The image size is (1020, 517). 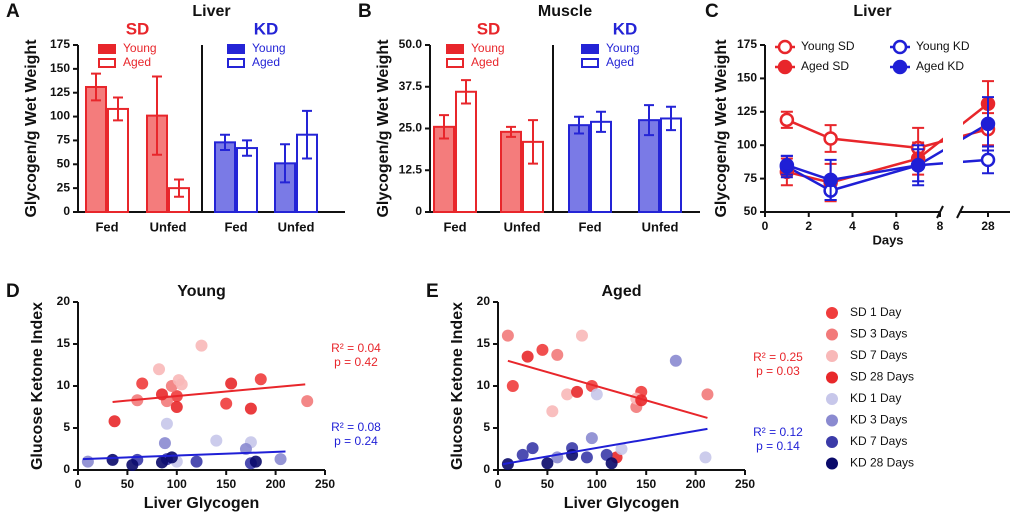 What do you see at coordinates (13, 291) in the screenshot?
I see `panel-letter: D` at bounding box center [13, 291].